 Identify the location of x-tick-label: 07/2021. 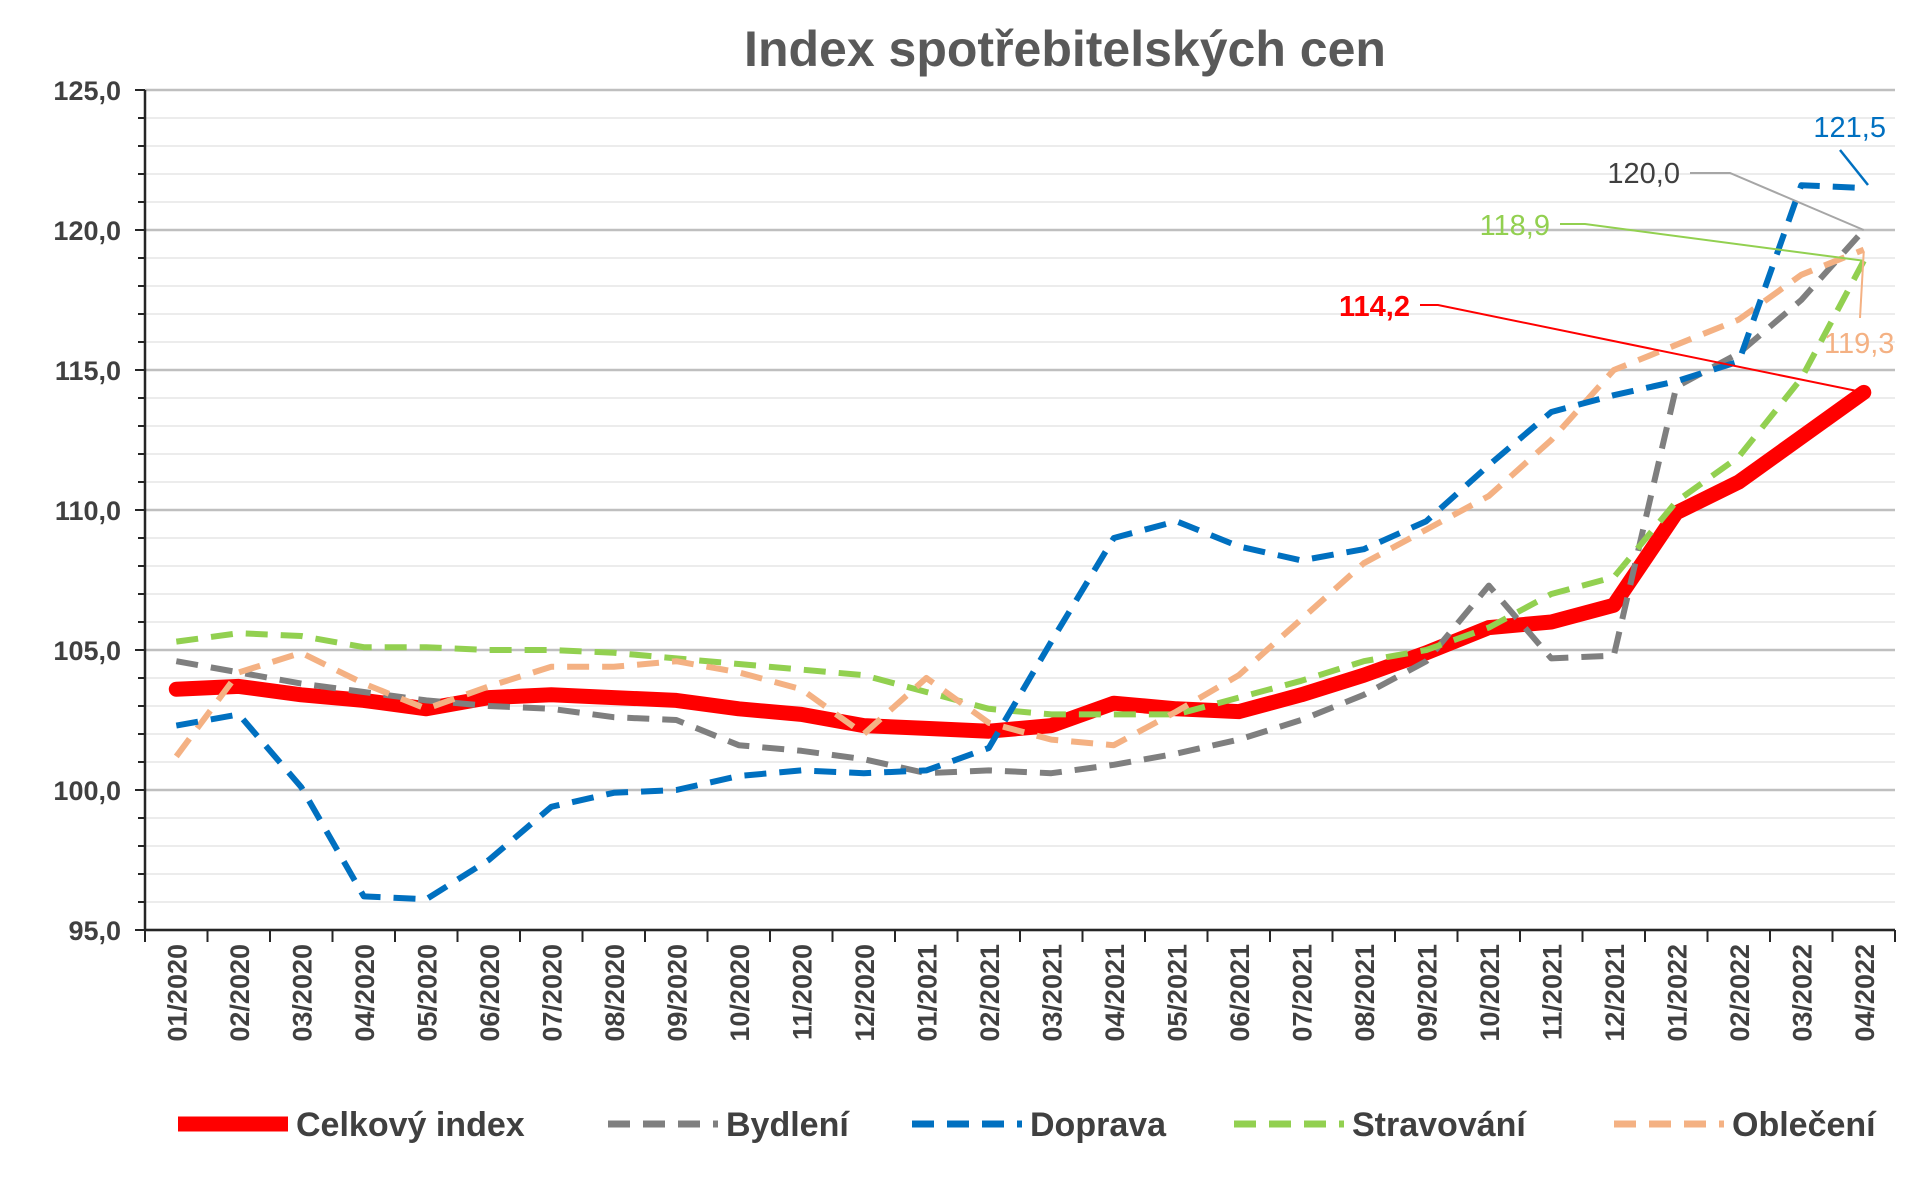
(1302, 993).